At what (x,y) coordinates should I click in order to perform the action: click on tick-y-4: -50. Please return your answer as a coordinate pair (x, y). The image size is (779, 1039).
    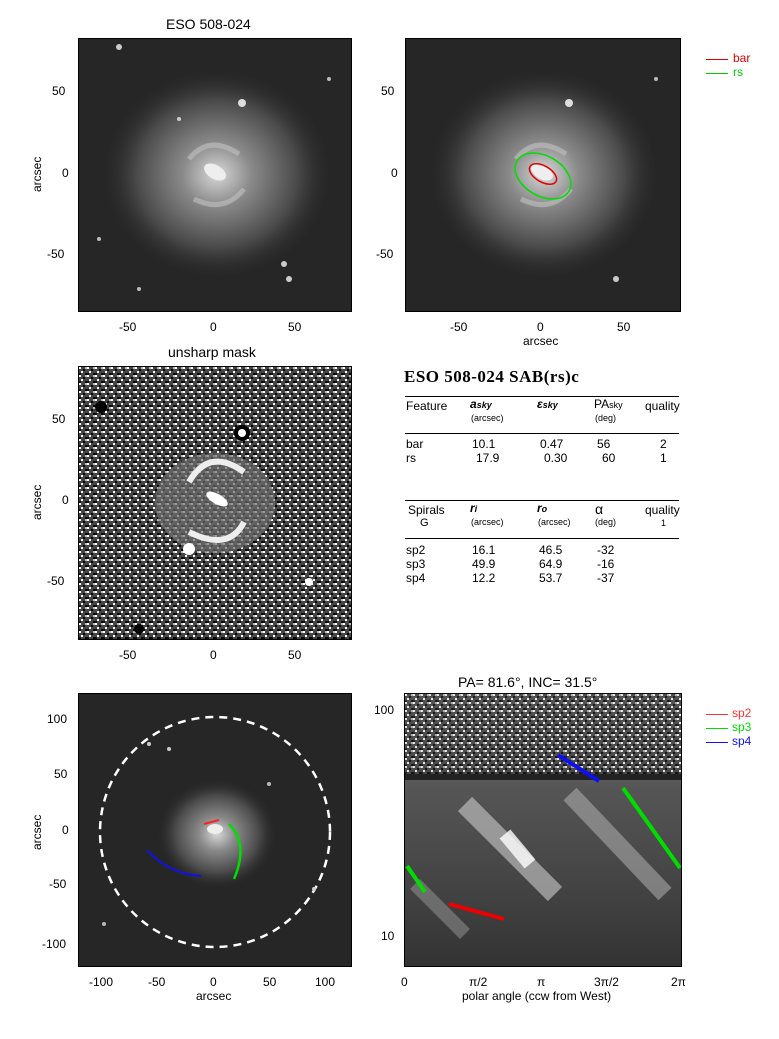
    Looking at the image, I should click on (58, 884).